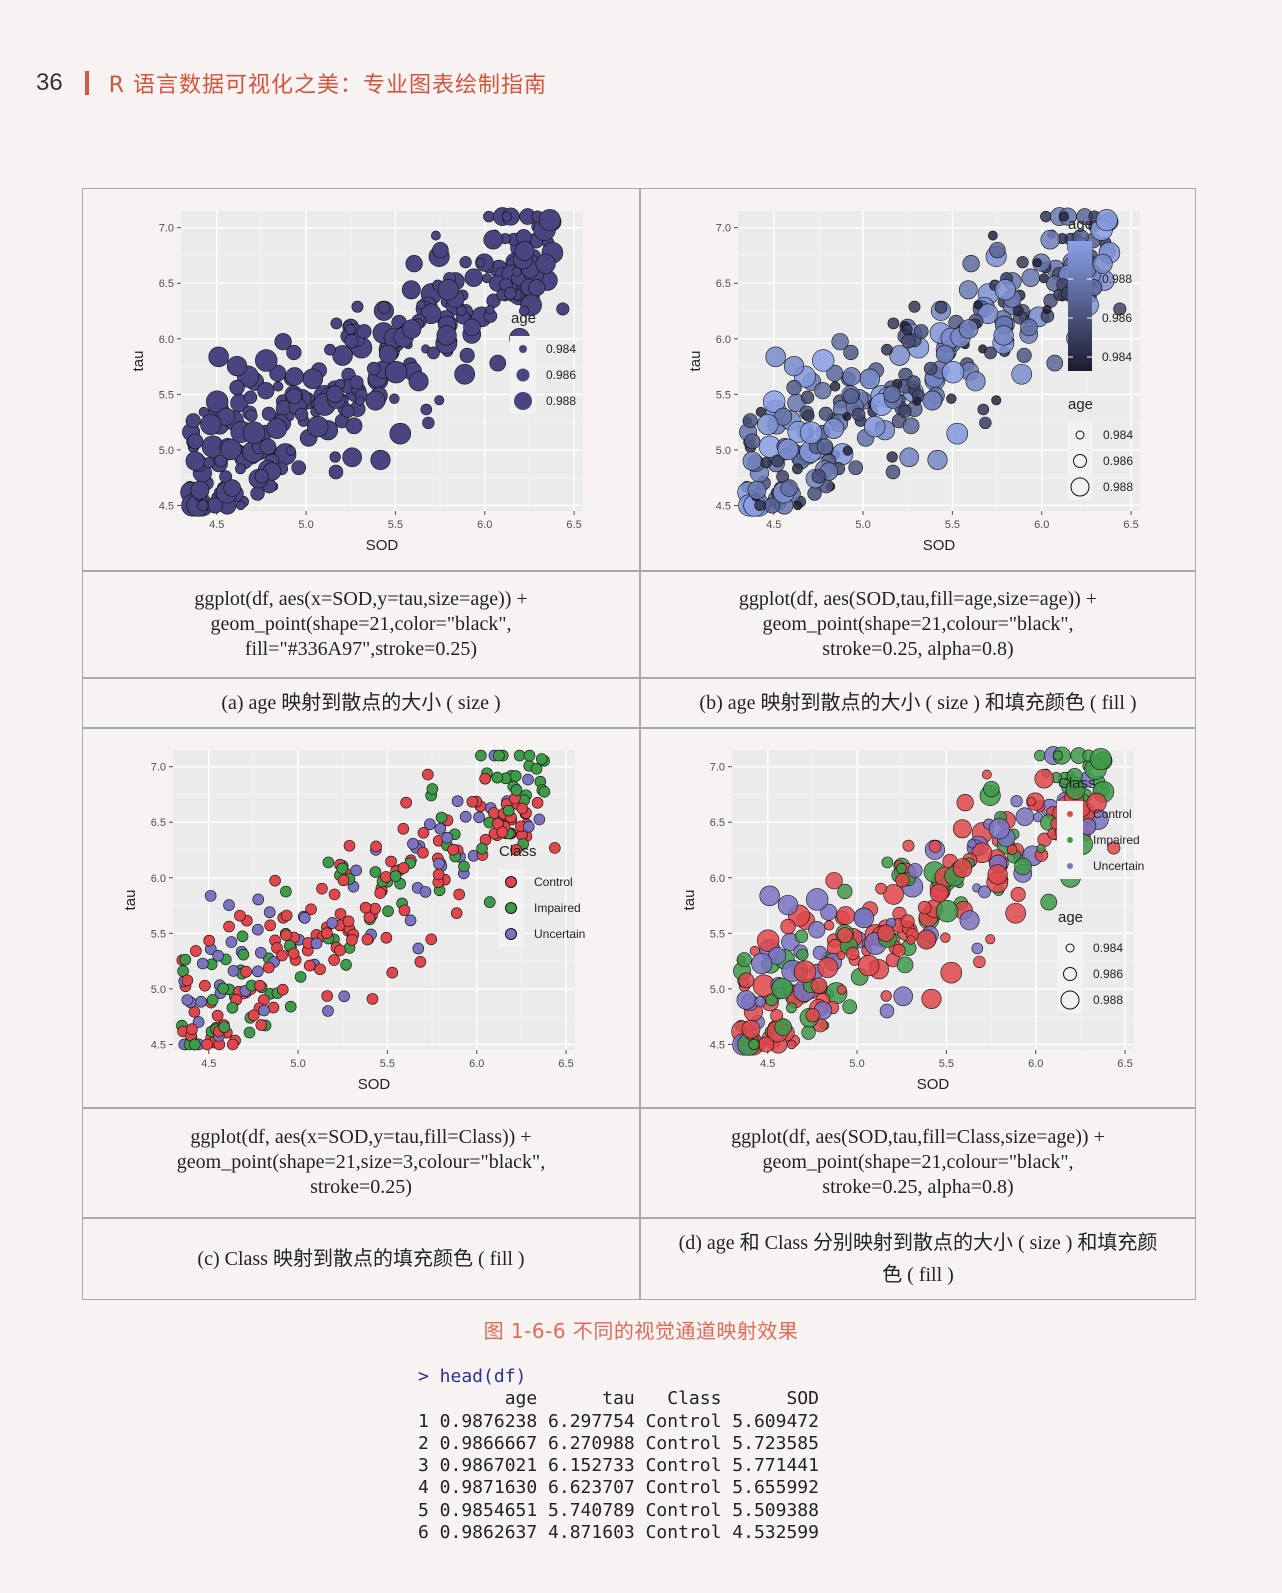 The width and height of the screenshot is (1282, 1593). Describe the element at coordinates (1112, 814) in the screenshot. I see `legend-label: Control` at that location.